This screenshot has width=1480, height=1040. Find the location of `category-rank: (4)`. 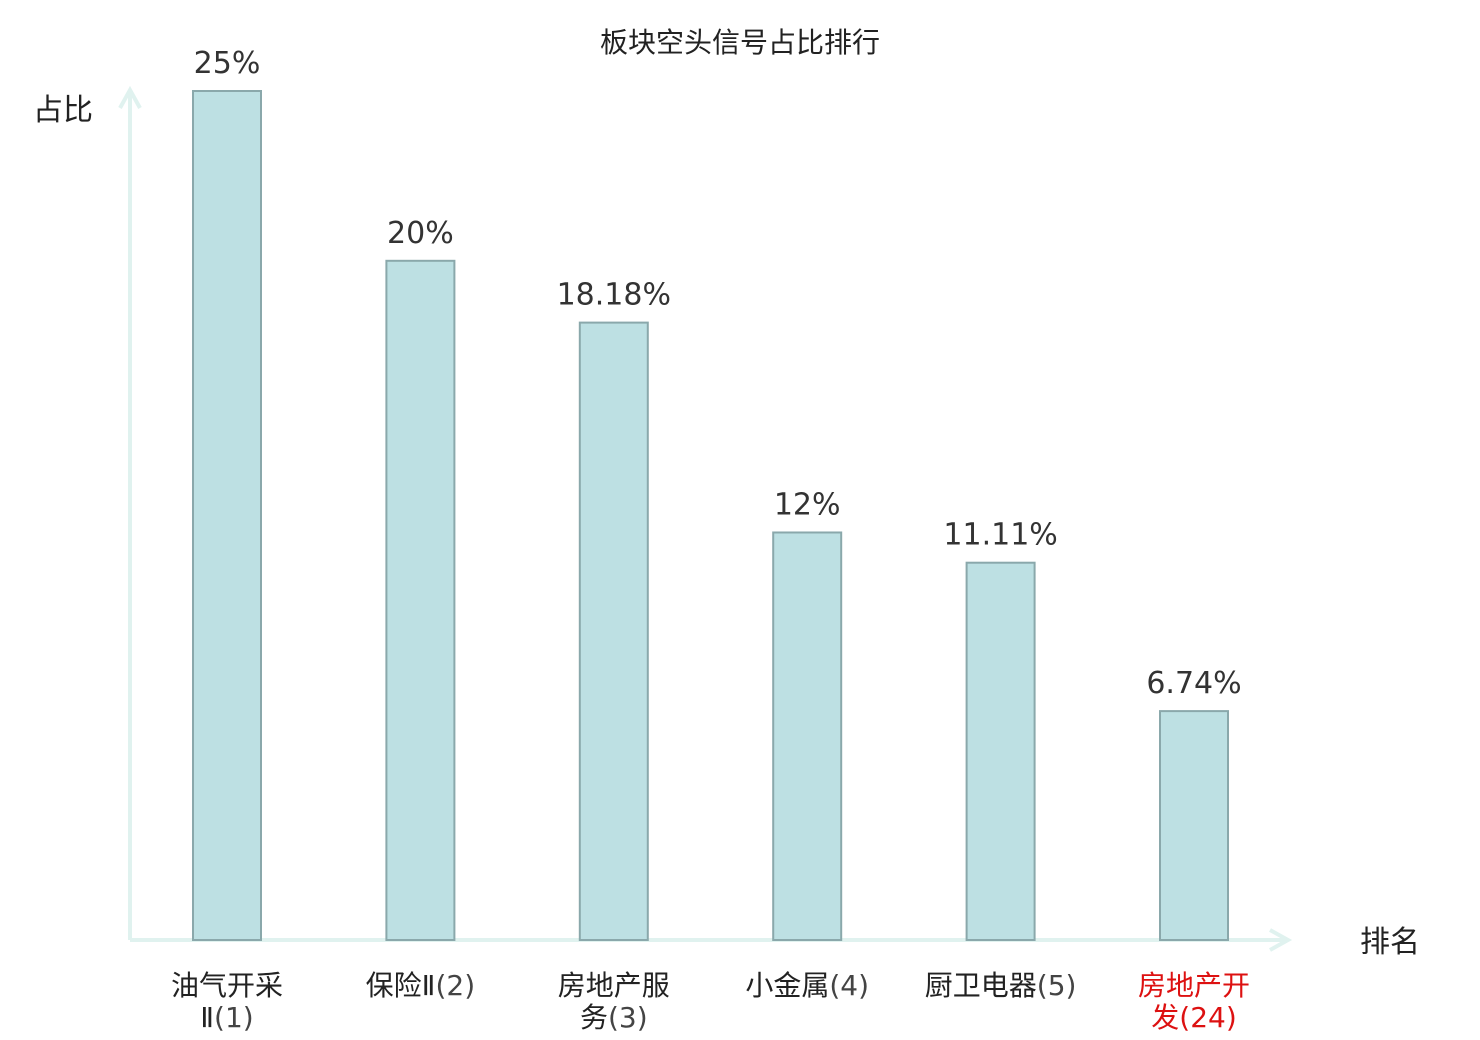

category-rank: (4) is located at coordinates (849, 985).